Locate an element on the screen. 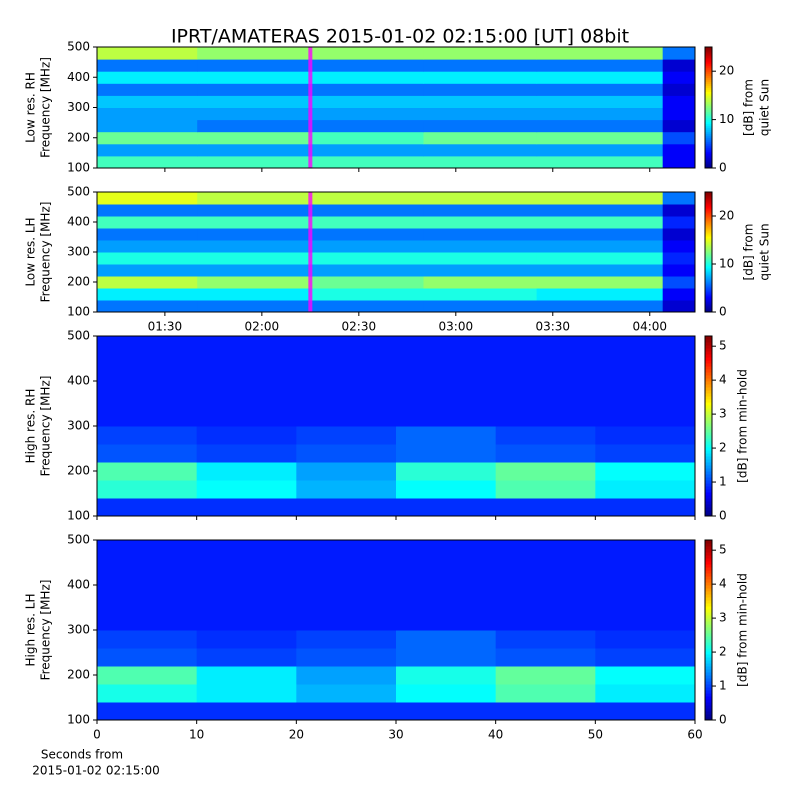  colorbar-label: quiet Sun is located at coordinates (765, 251).